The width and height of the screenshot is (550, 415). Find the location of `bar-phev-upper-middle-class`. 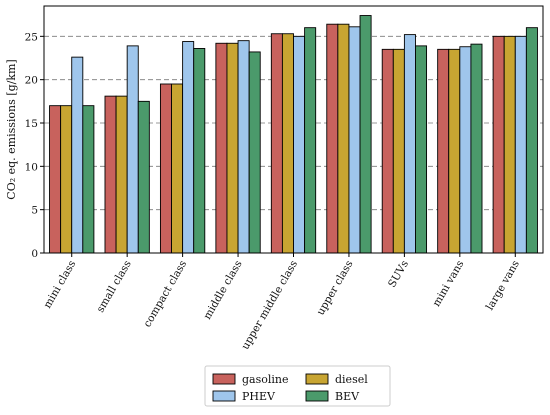

bar-phev-upper-middle-class is located at coordinates (299, 144).